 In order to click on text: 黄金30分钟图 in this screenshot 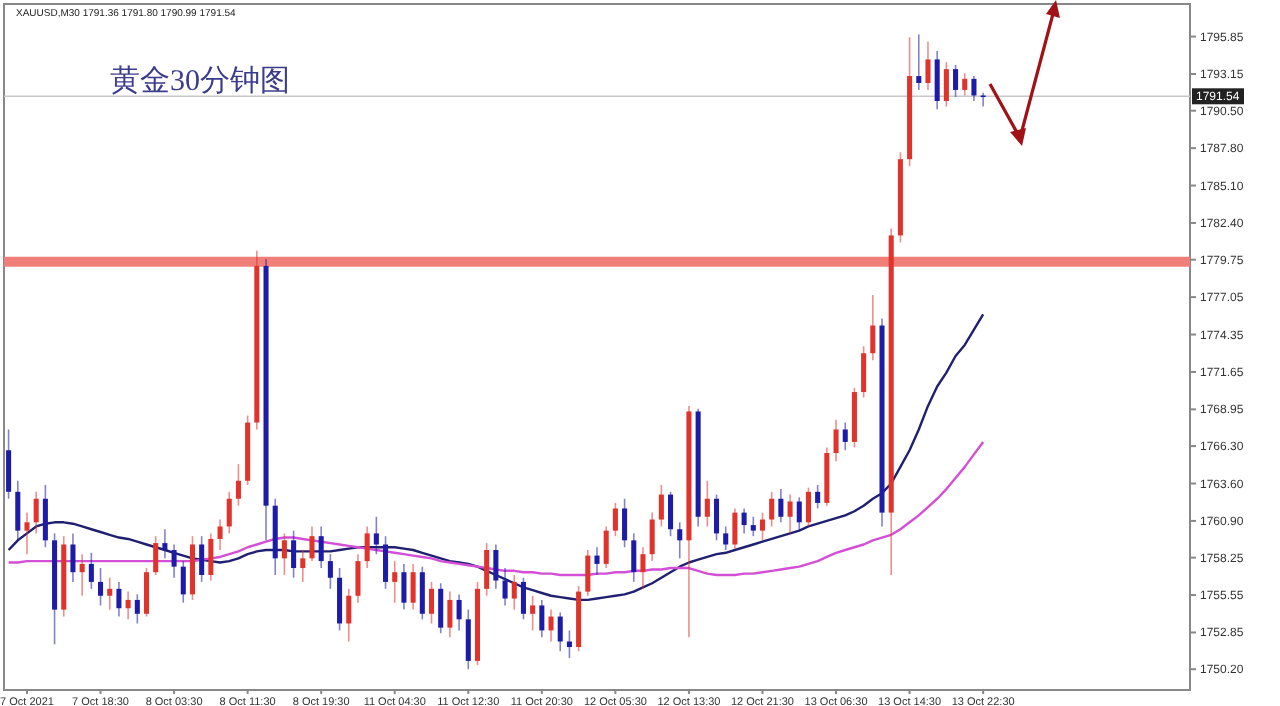, I will do `click(200, 81)`.